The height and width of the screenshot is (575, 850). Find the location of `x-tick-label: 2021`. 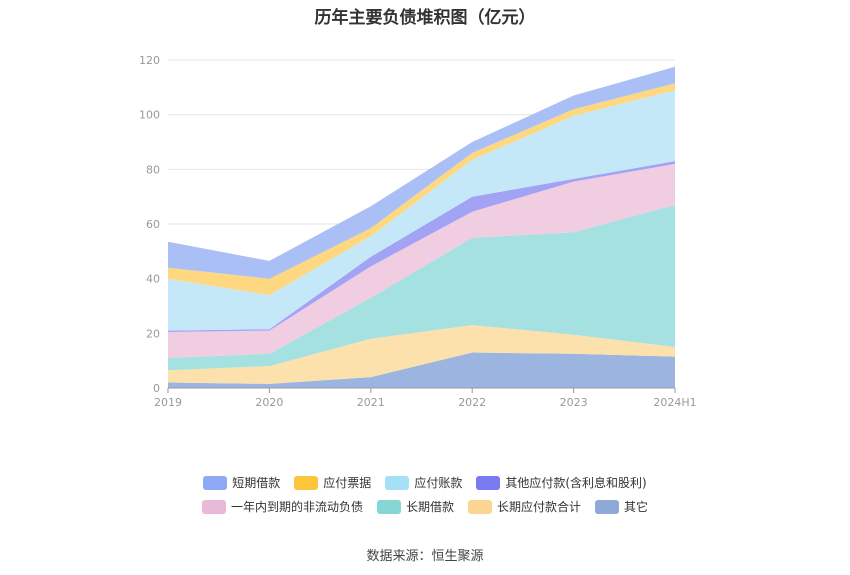

x-tick-label: 2021 is located at coordinates (371, 402).